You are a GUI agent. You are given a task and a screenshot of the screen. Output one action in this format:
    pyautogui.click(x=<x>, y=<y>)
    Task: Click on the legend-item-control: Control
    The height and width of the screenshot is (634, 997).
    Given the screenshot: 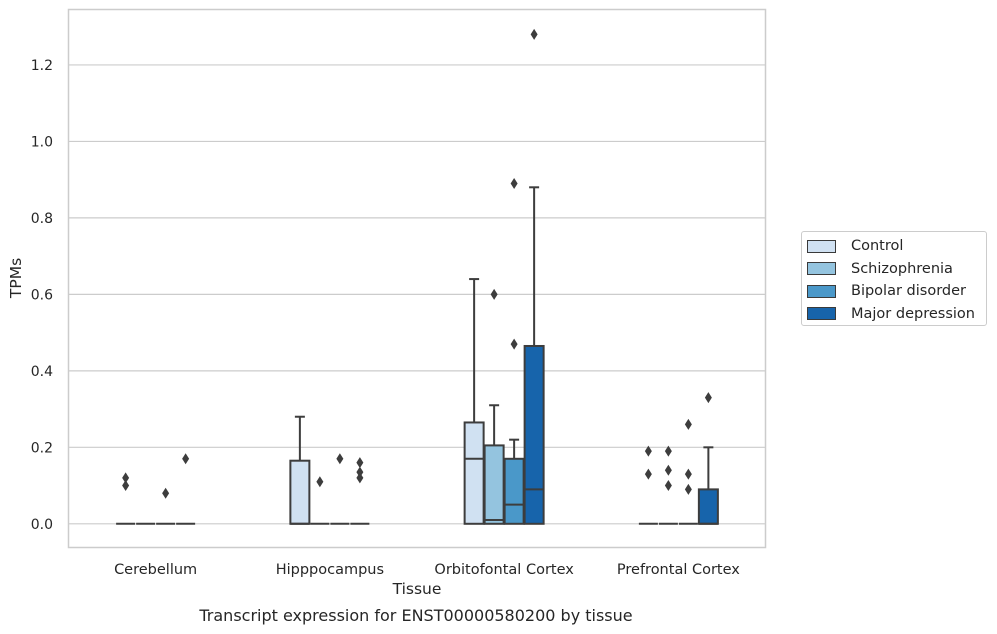 What is the action you would take?
    pyautogui.click(x=896, y=246)
    